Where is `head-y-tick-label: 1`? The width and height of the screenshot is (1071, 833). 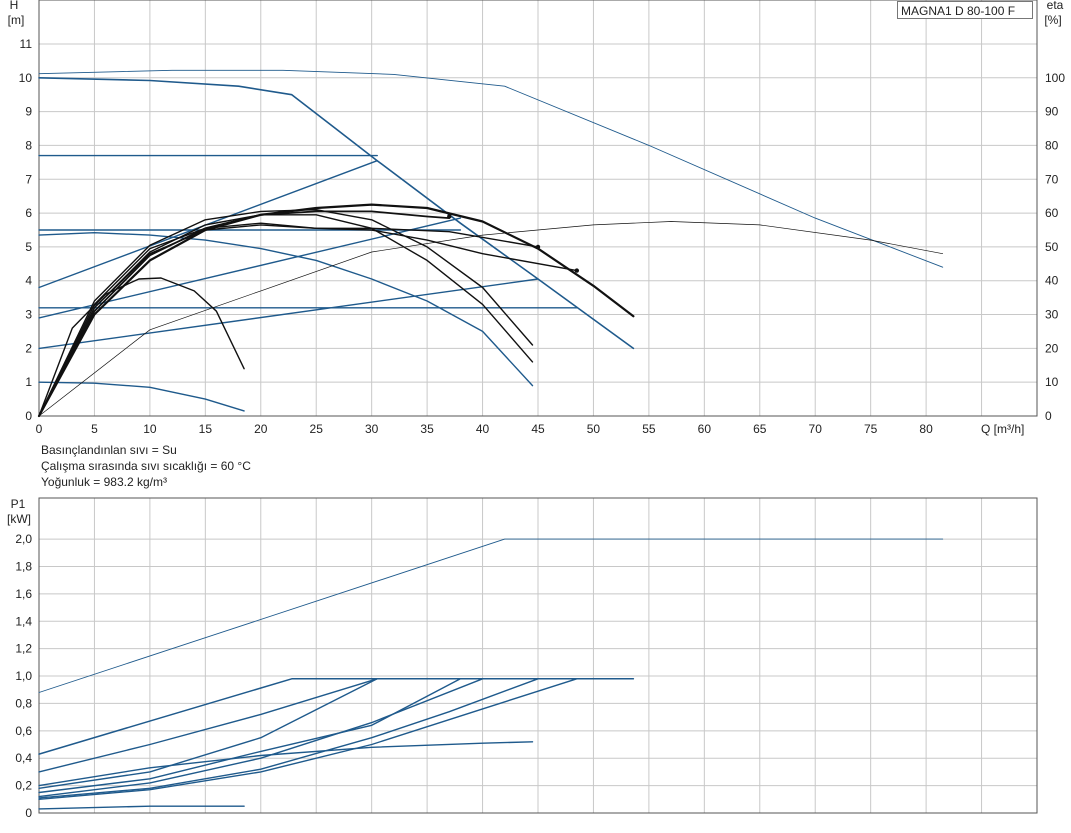 head-y-tick-label: 1 is located at coordinates (28, 382).